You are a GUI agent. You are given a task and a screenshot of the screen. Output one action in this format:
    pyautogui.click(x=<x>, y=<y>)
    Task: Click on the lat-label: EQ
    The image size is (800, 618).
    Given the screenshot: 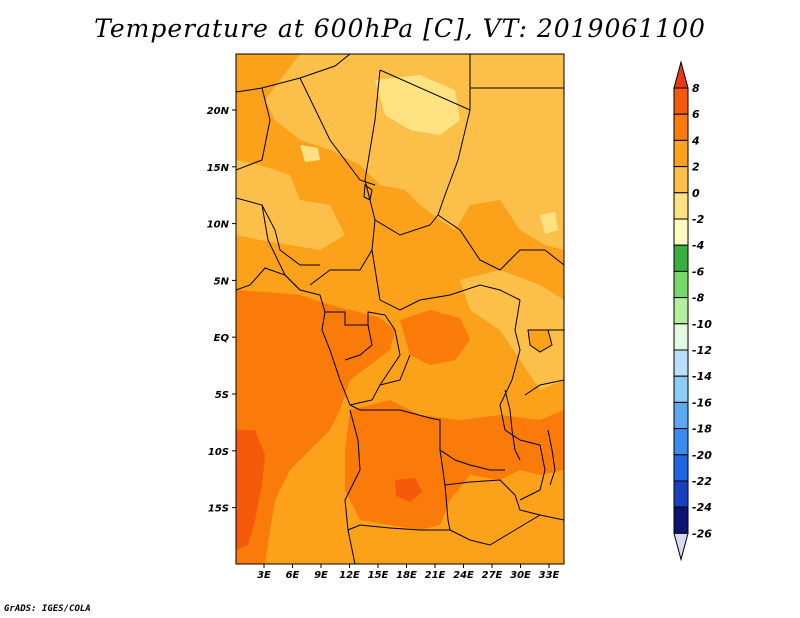 What is the action you would take?
    pyautogui.click(x=222, y=338)
    